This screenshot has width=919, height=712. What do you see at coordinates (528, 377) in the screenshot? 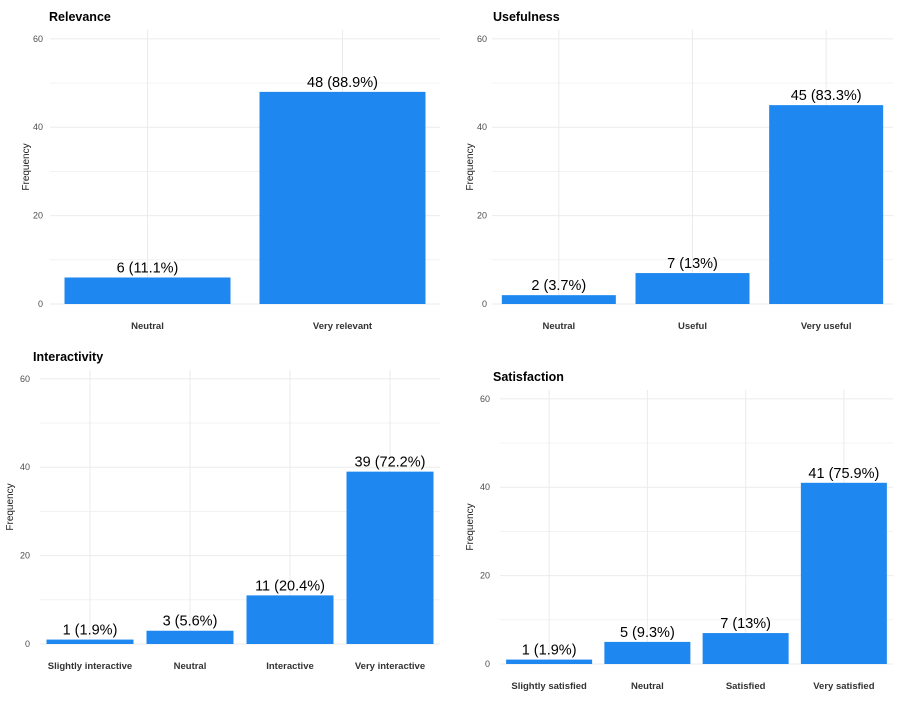
I see `chart-title: Satisfaction` at bounding box center [528, 377].